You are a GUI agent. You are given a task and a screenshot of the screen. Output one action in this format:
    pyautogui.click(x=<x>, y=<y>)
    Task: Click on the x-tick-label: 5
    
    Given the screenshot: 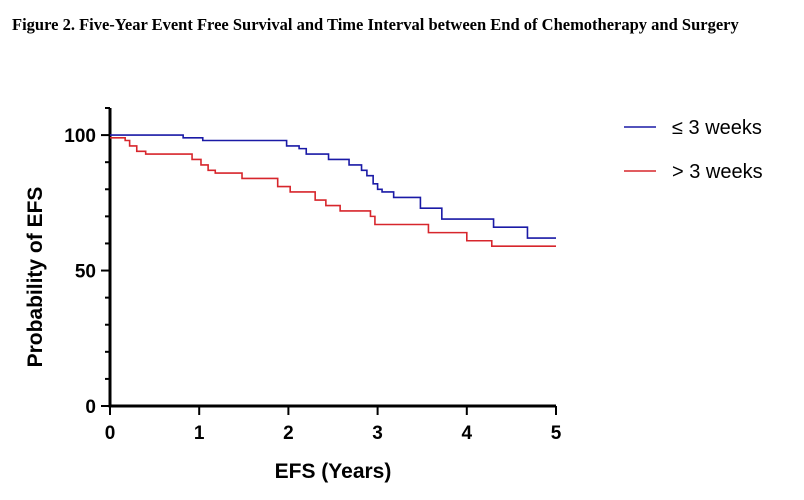 What is the action you would take?
    pyautogui.click(x=556, y=433)
    